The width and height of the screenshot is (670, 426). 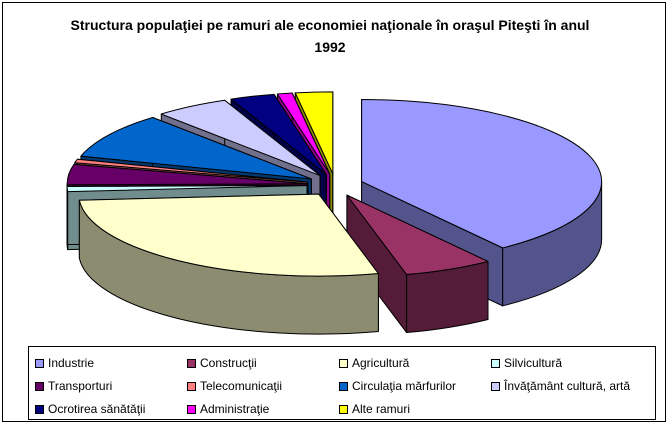 I want to click on legend-item: Ocrotirea sănătăţii, so click(x=111, y=409).